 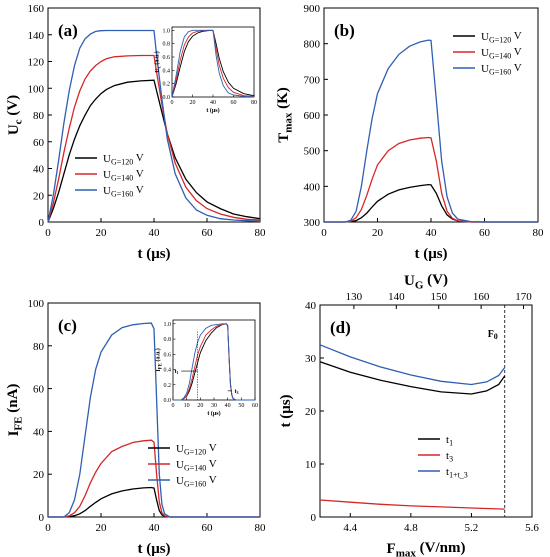 I want to click on t1-label: t1​, so click(x=176, y=372).